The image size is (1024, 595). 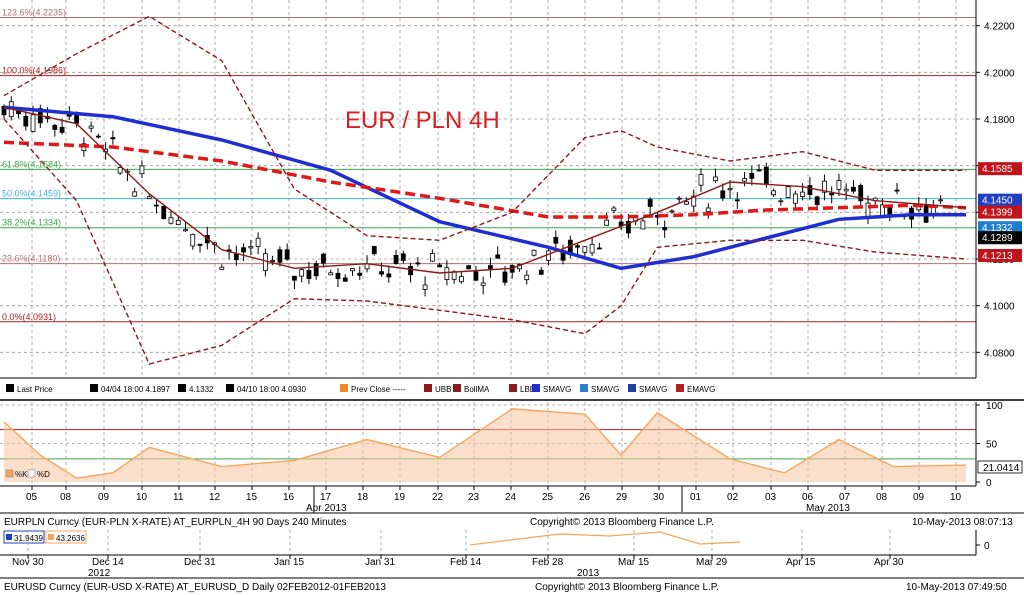 What do you see at coordinates (997, 228) in the screenshot?
I see `price-badge-label: 4.1332` at bounding box center [997, 228].